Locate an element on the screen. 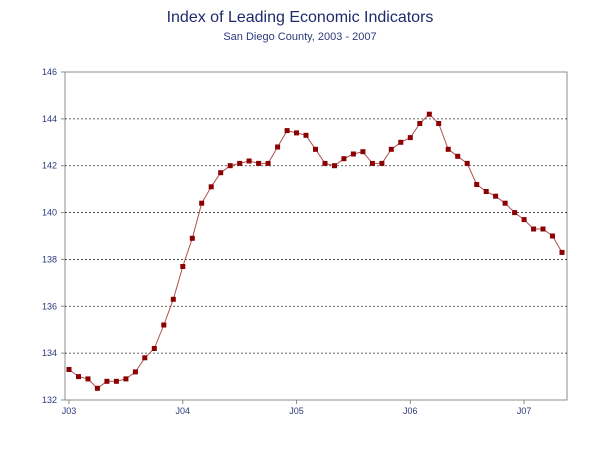 This screenshot has width=600, height=450. y-tick-label: 134 is located at coordinates (49, 353).